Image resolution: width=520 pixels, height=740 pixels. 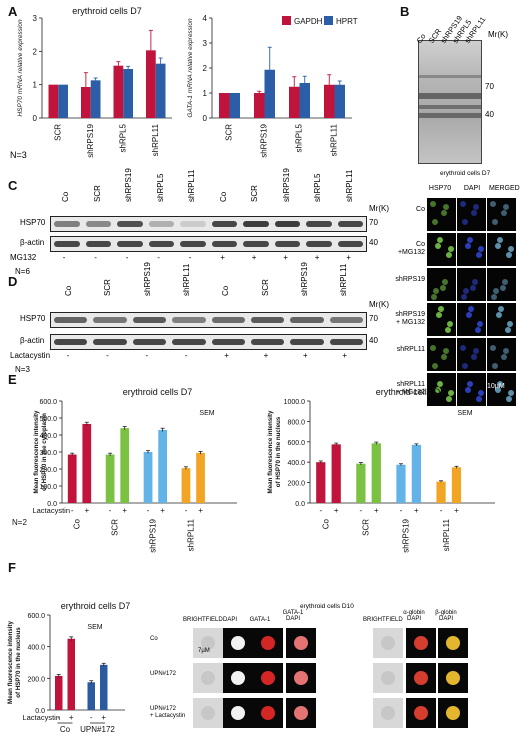 I want to click on f-col-label: GATA-1 DAPI, so click(x=293, y=616).